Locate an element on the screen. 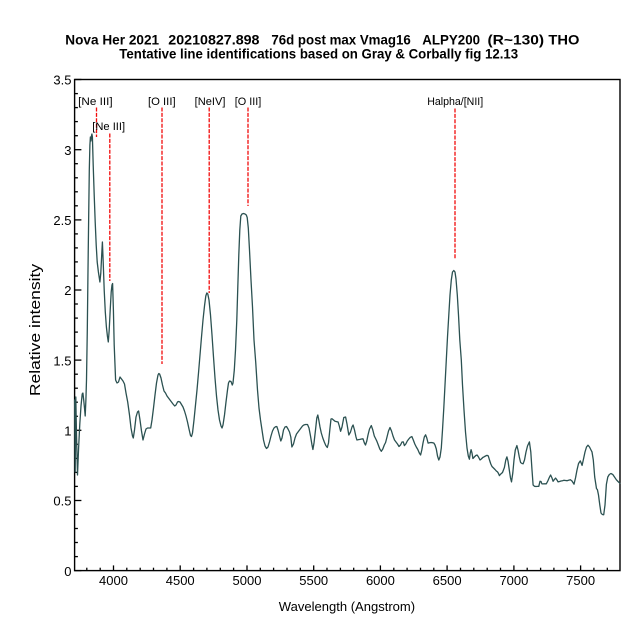  svg-text: 0 is located at coordinates (67, 571).